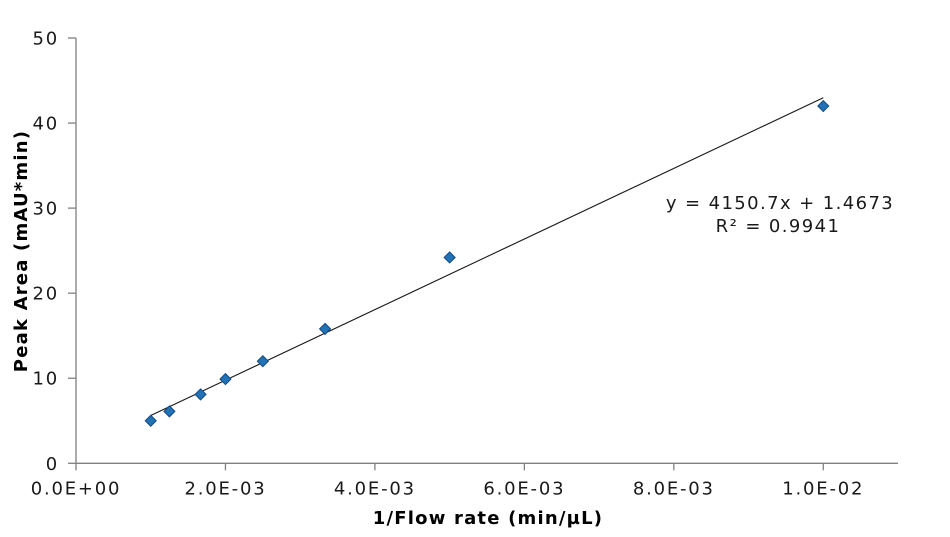 The height and width of the screenshot is (537, 950). I want to click on x-tick-label: 1.0E-02, so click(823, 488).